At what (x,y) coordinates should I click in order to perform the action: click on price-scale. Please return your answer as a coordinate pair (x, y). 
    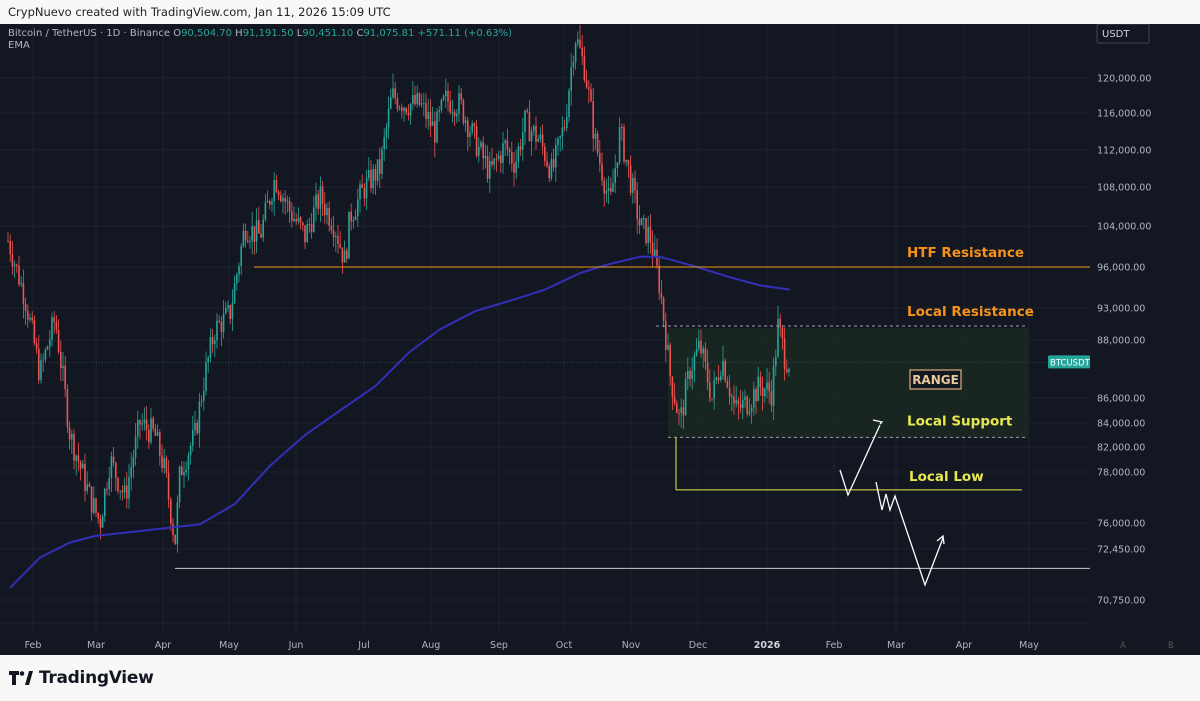
    Looking at the image, I should click on (1145, 329).